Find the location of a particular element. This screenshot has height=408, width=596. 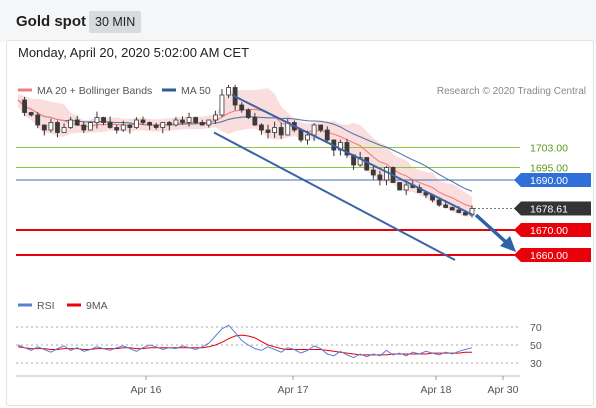

level-label-1670.00: 1670.00 is located at coordinates (549, 231).